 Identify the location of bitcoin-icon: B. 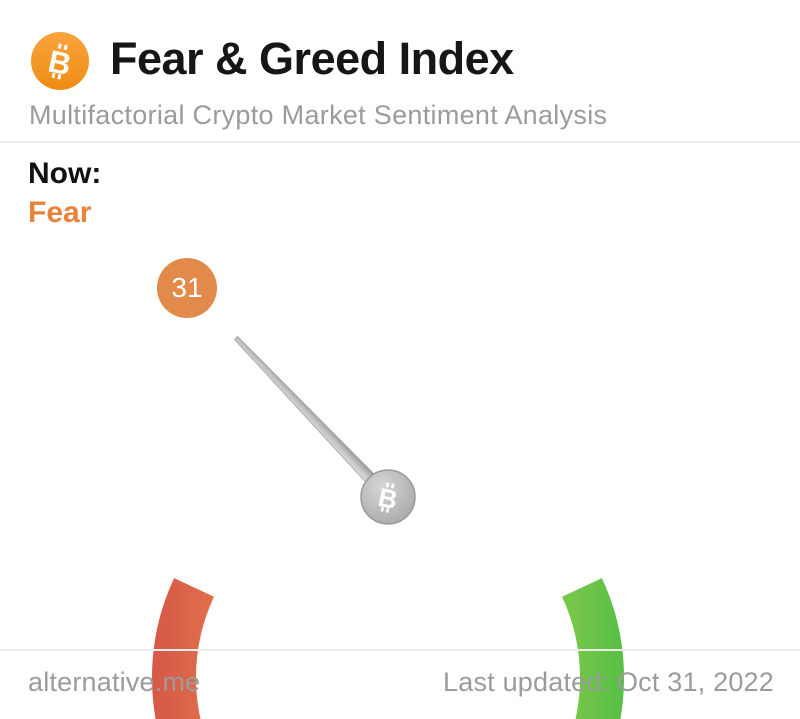
(60, 61).